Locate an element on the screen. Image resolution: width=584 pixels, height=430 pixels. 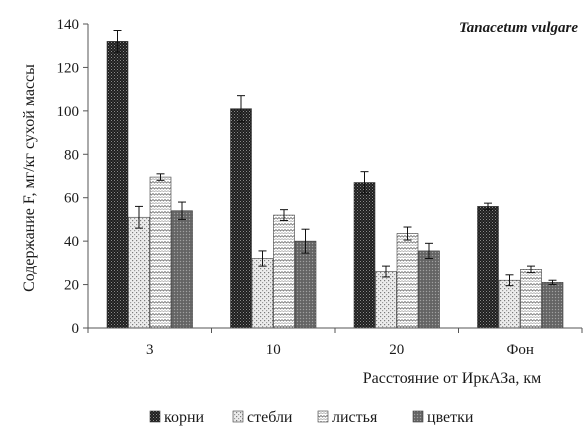
y-tick-label: 80 is located at coordinates (71, 155).